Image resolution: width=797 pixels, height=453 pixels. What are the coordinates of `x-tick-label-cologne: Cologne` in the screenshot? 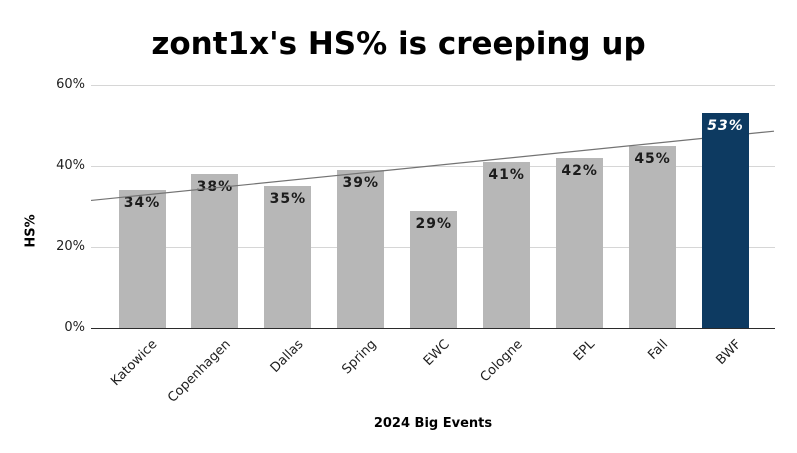 It's located at (501, 361).